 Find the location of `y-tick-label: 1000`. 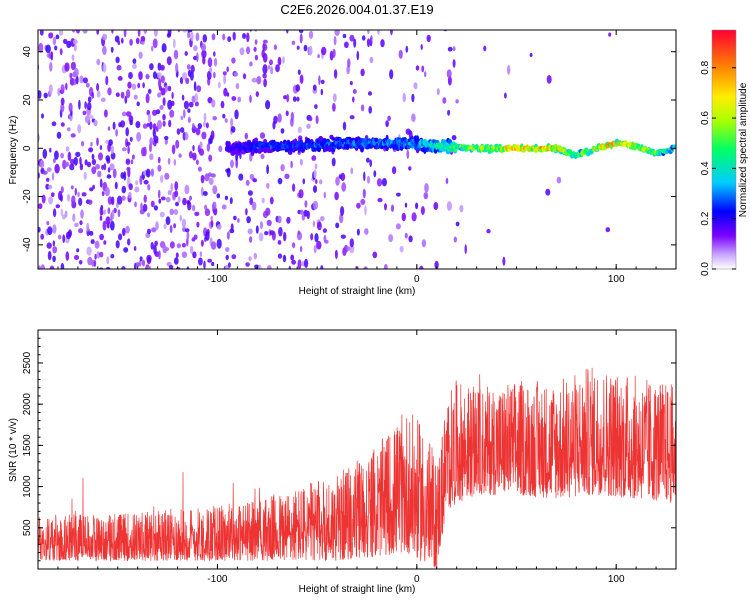

y-tick-label: 1000 is located at coordinates (27, 486).